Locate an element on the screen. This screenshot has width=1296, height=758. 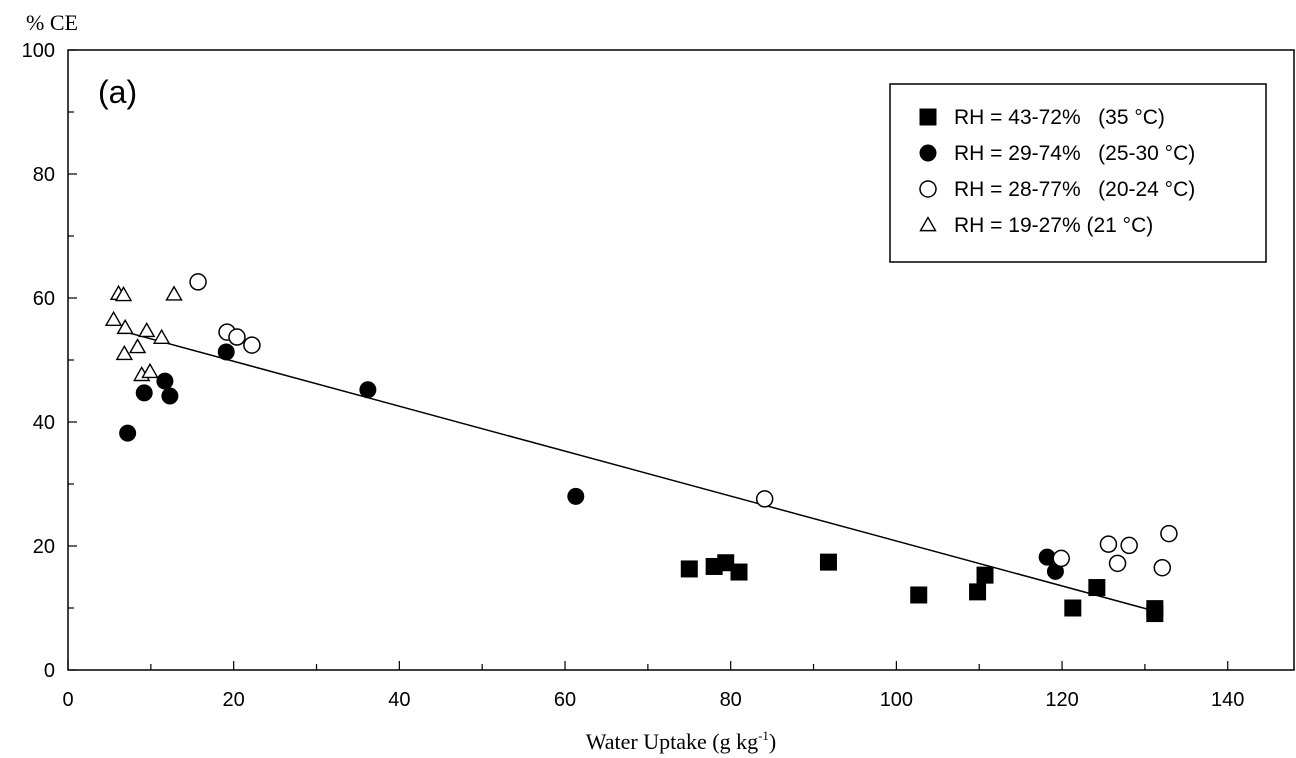
x-tick-label: 60 is located at coordinates (565, 700).